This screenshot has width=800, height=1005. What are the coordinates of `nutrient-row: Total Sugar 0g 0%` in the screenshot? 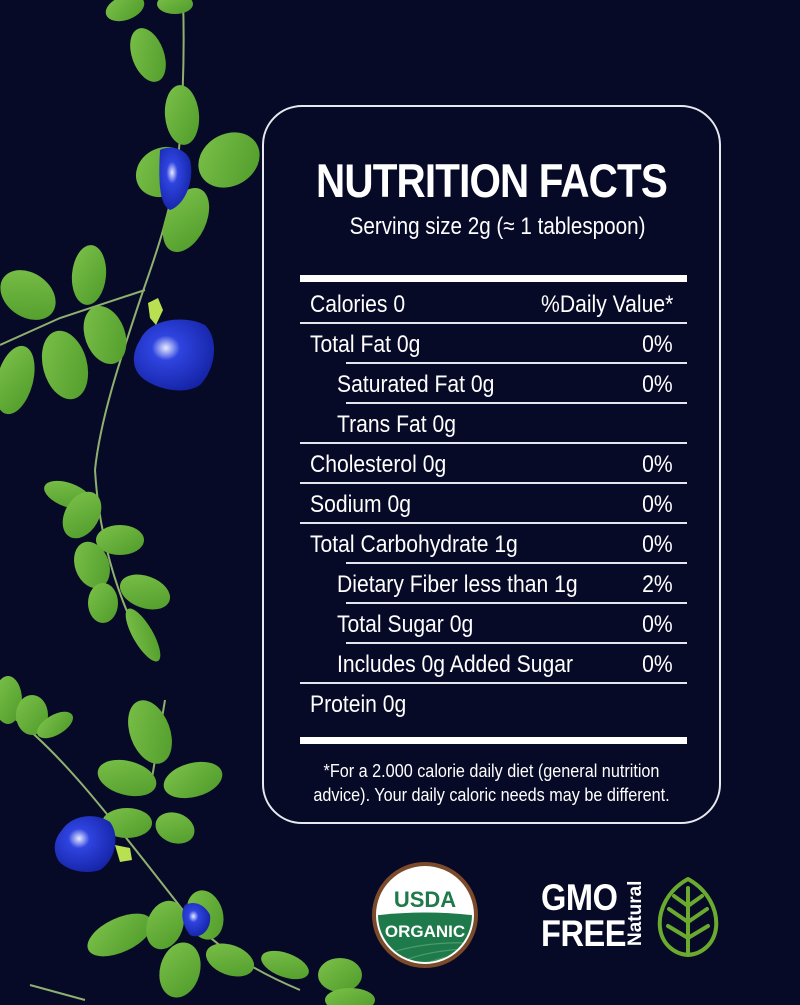 It's located at (493, 624).